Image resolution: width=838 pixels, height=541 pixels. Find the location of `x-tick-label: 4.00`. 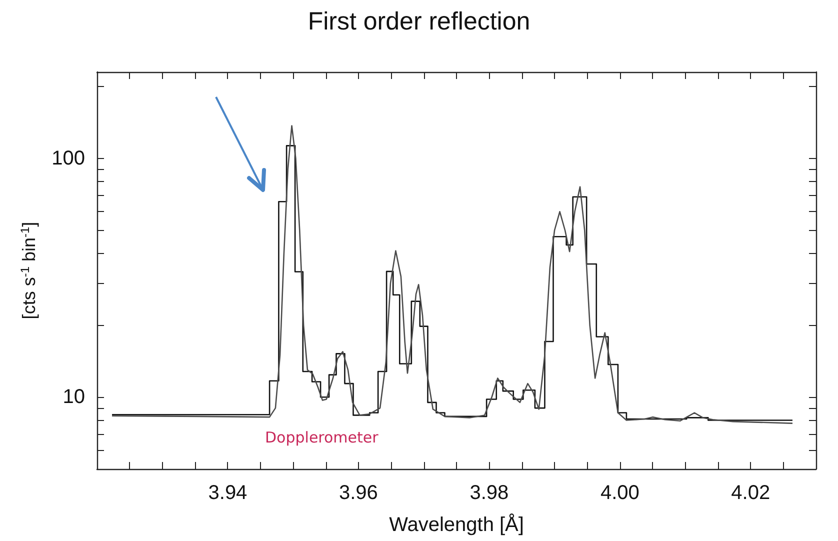

x-tick-label: 4.00 is located at coordinates (620, 493).